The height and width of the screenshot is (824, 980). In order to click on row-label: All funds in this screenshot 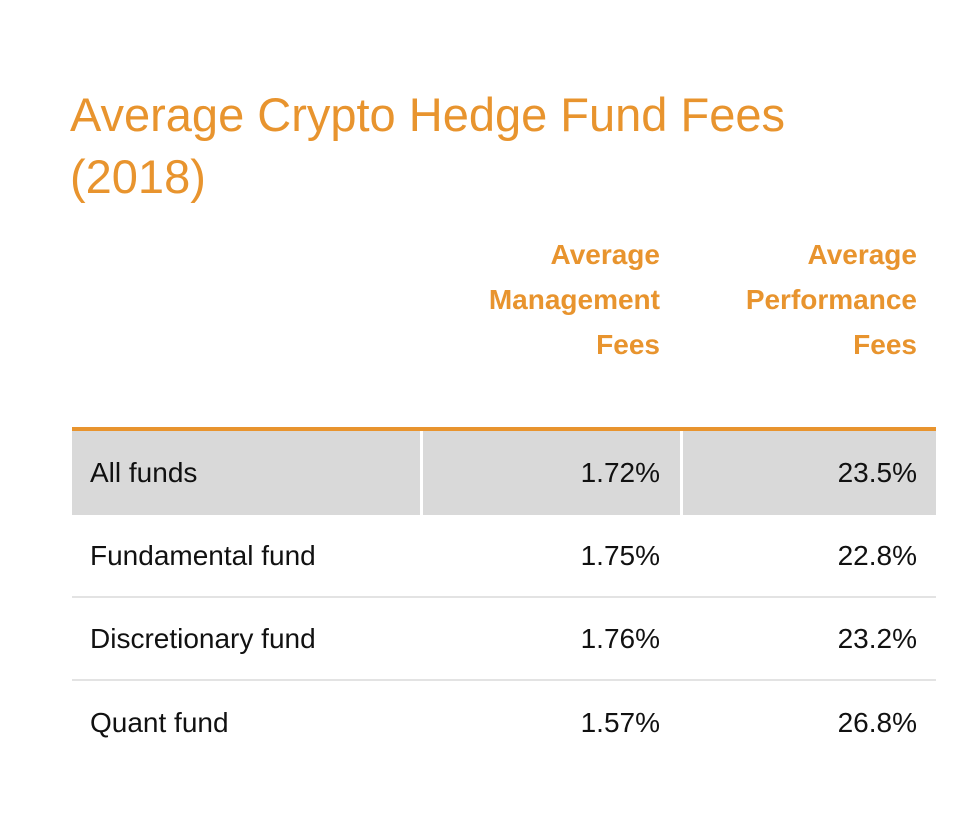, I will do `click(144, 472)`.